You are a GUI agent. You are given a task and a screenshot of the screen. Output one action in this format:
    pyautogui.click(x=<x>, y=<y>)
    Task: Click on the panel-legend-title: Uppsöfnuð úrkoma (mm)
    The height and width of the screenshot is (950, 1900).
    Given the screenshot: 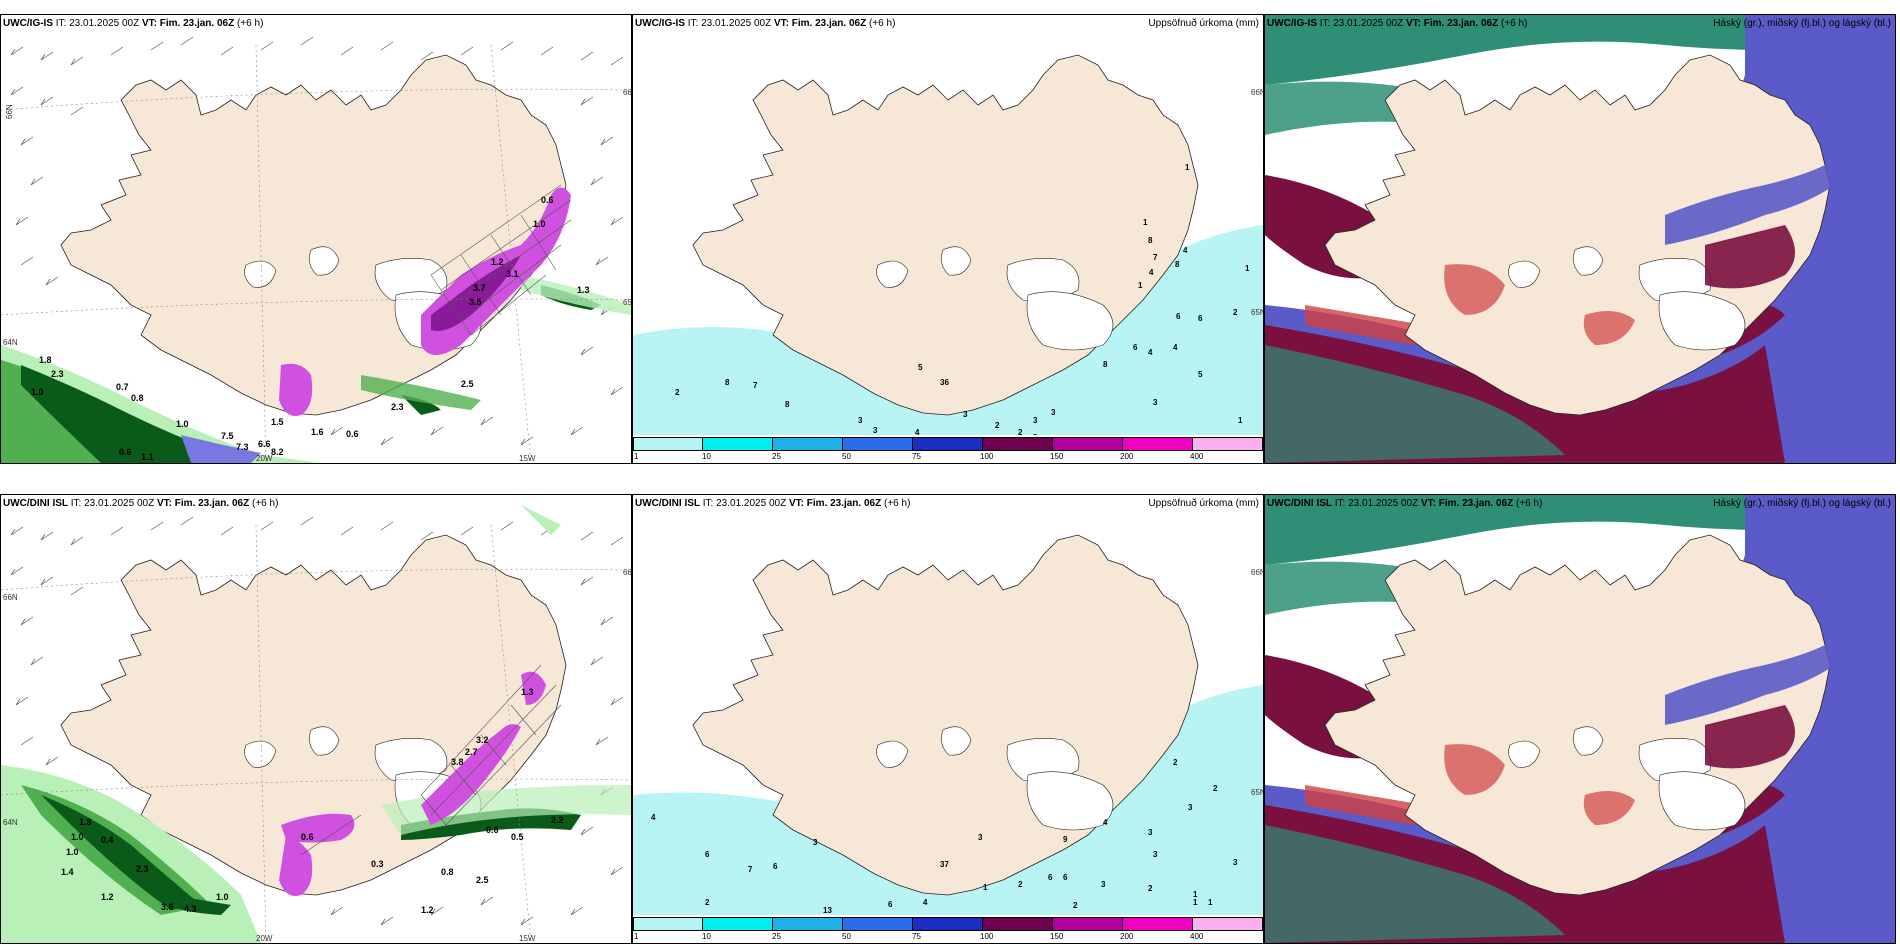 What is the action you would take?
    pyautogui.click(x=1203, y=503)
    